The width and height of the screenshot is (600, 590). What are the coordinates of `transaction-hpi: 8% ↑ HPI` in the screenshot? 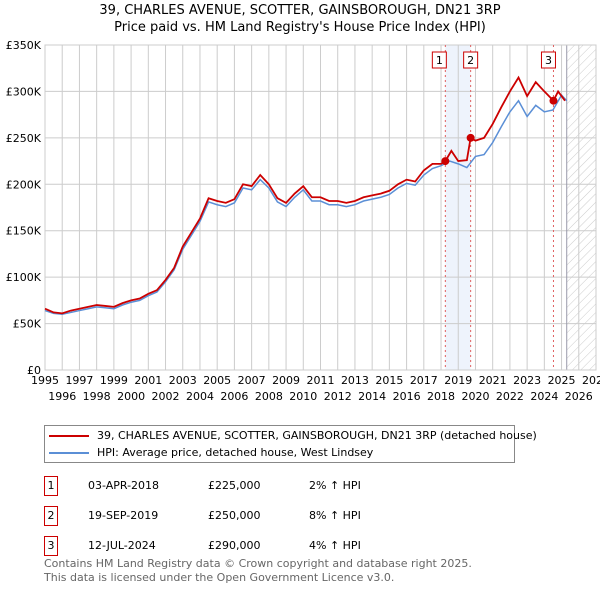 It's located at (335, 515).